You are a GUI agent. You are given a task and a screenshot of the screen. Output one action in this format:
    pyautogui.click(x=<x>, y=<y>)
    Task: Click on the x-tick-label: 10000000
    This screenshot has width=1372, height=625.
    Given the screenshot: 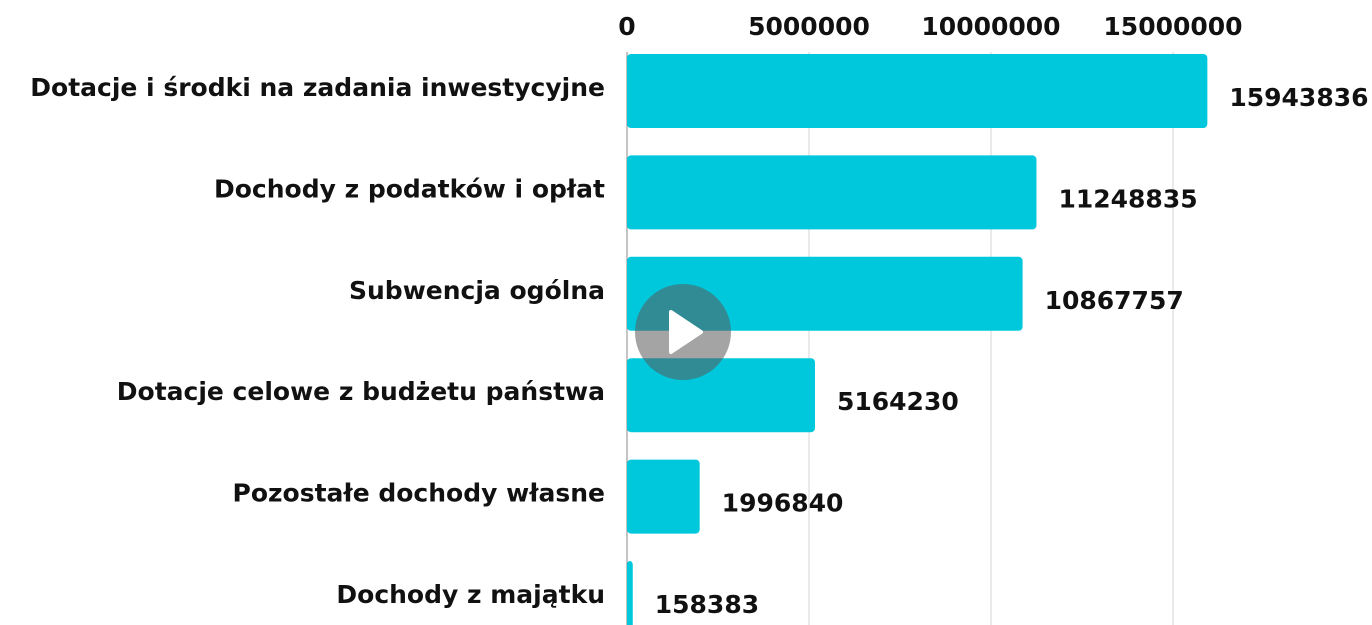 What is the action you would take?
    pyautogui.click(x=990, y=26)
    